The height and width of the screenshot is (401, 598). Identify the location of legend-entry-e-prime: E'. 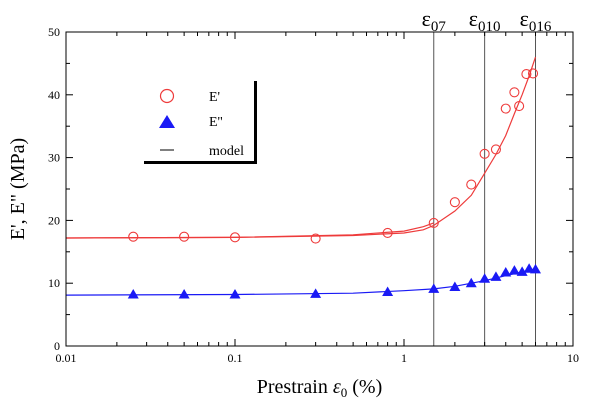
(214, 97).